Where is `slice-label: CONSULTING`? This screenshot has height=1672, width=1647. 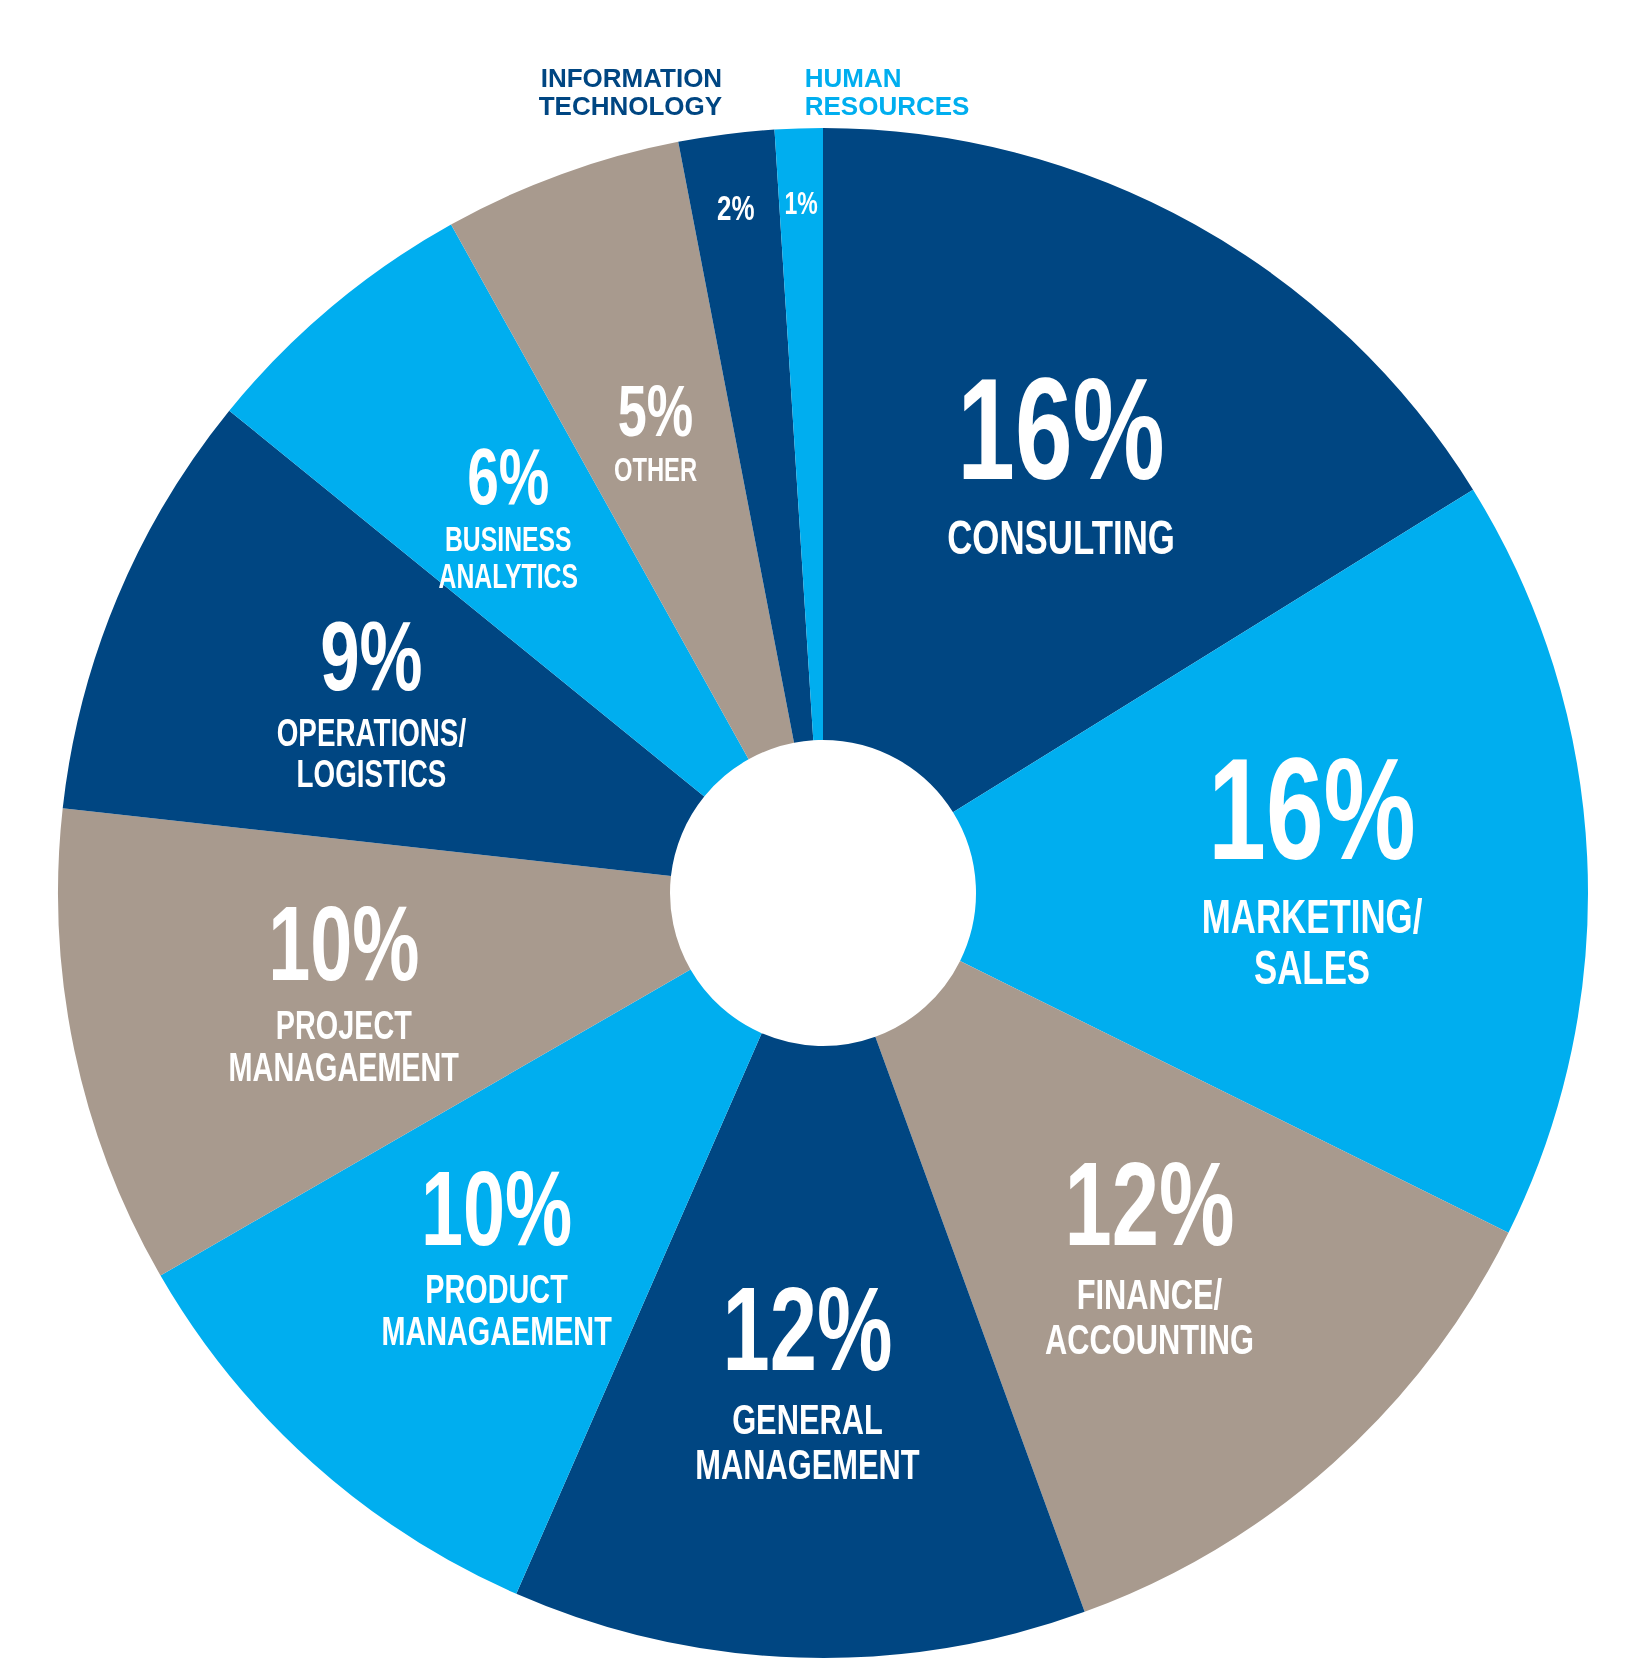
slice-label: CONSULTING is located at coordinates (1061, 537).